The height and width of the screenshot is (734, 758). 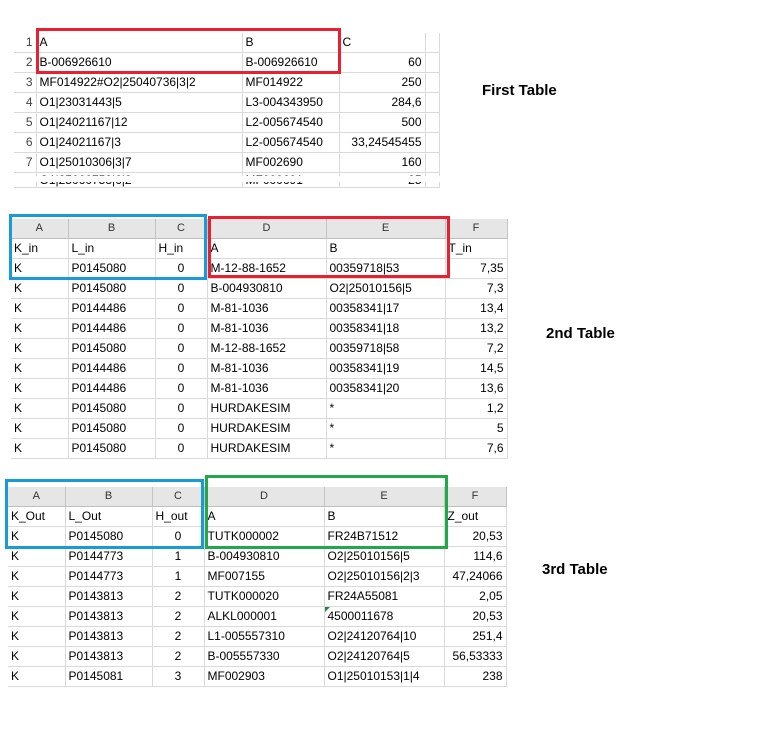 I want to click on table-cell: 7,35, so click(x=476, y=268).